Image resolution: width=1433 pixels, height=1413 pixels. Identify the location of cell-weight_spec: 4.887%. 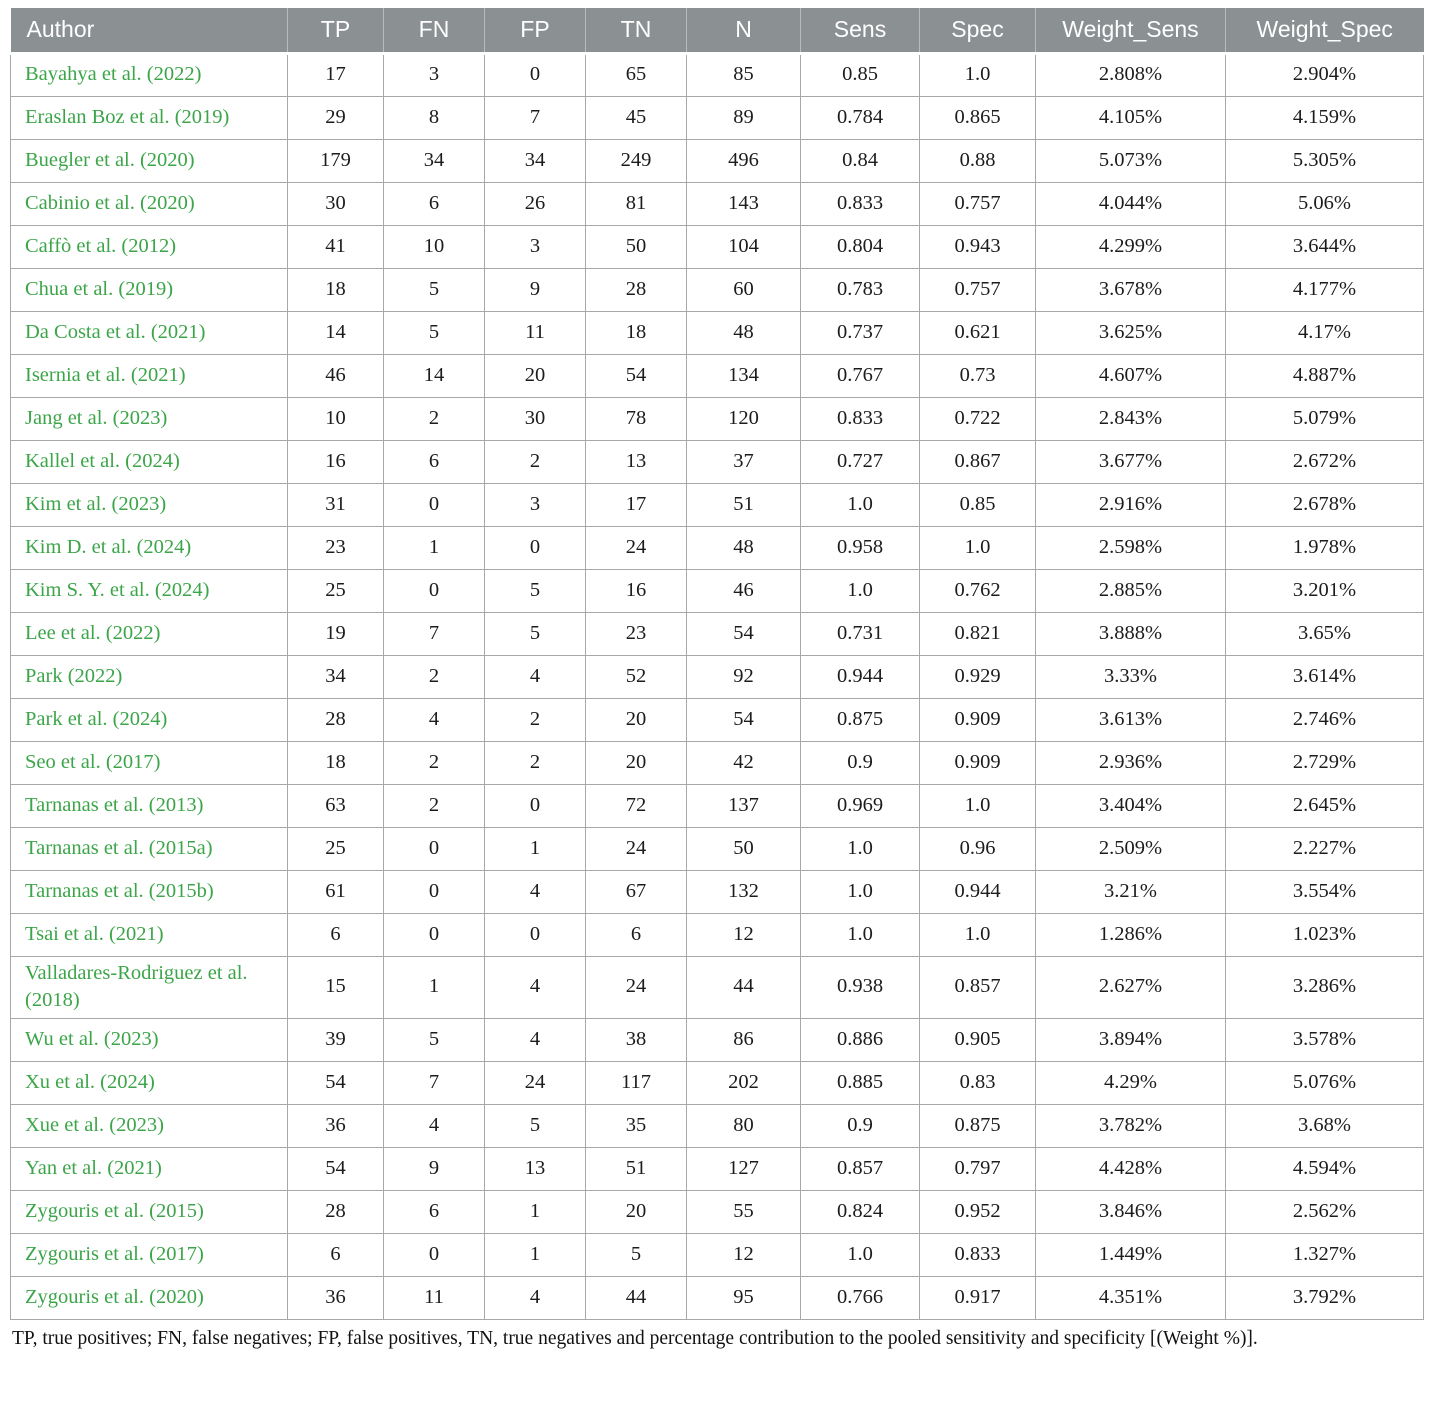
(1324, 375).